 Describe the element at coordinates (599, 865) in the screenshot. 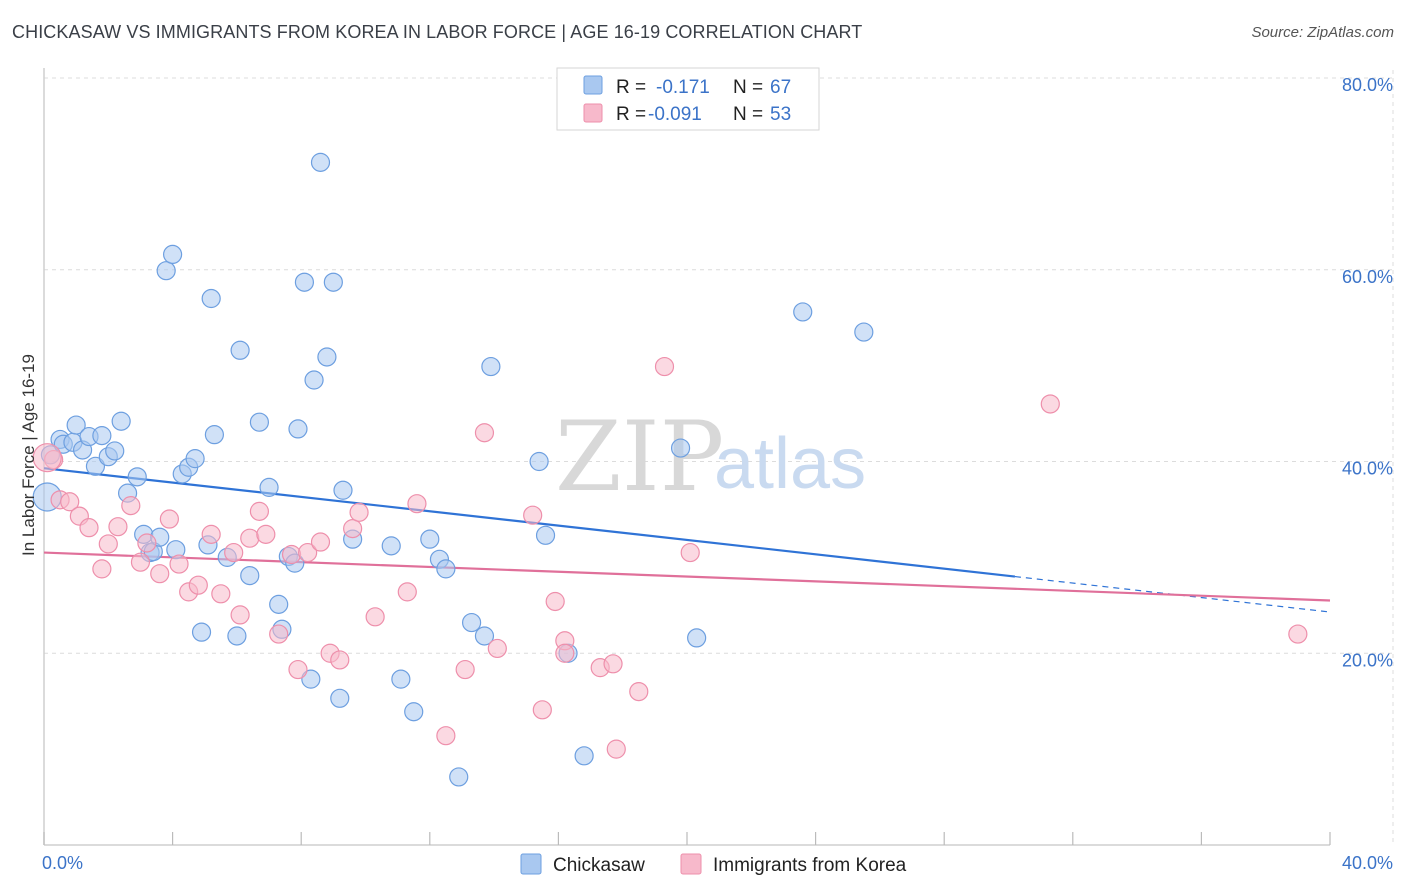

I see `legend-series-label-chickasaw: Chickasaw` at that location.